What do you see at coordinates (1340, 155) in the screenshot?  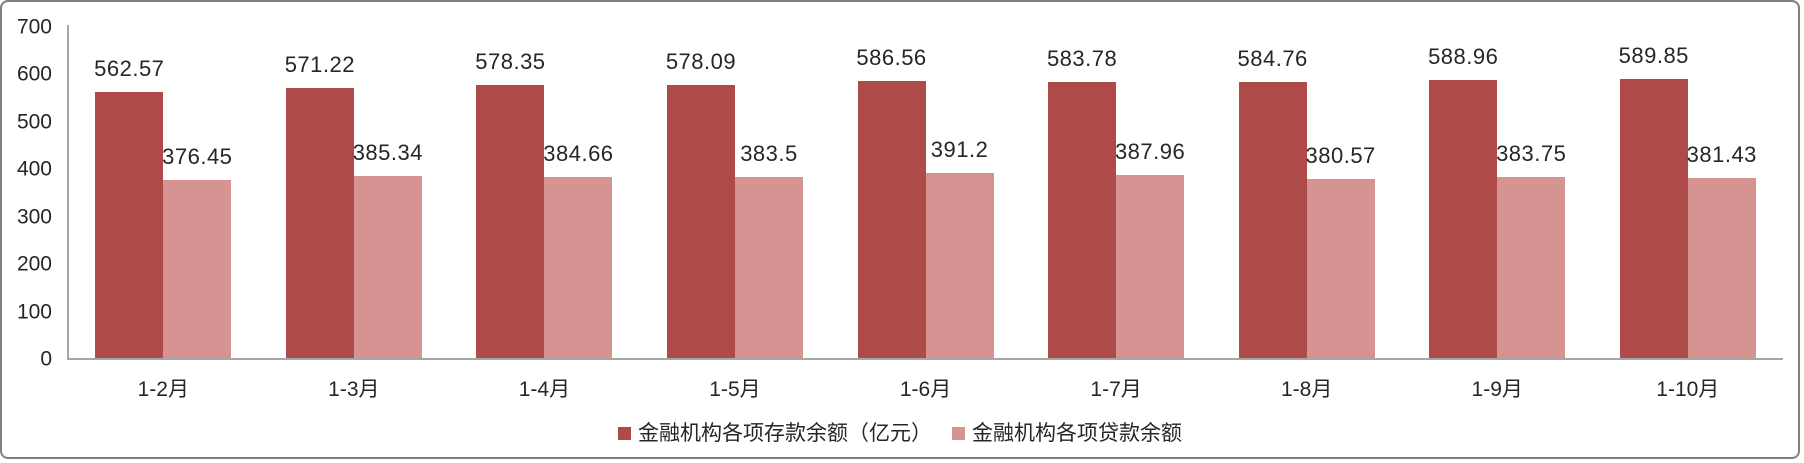 I see `data-label: 380.57` at bounding box center [1340, 155].